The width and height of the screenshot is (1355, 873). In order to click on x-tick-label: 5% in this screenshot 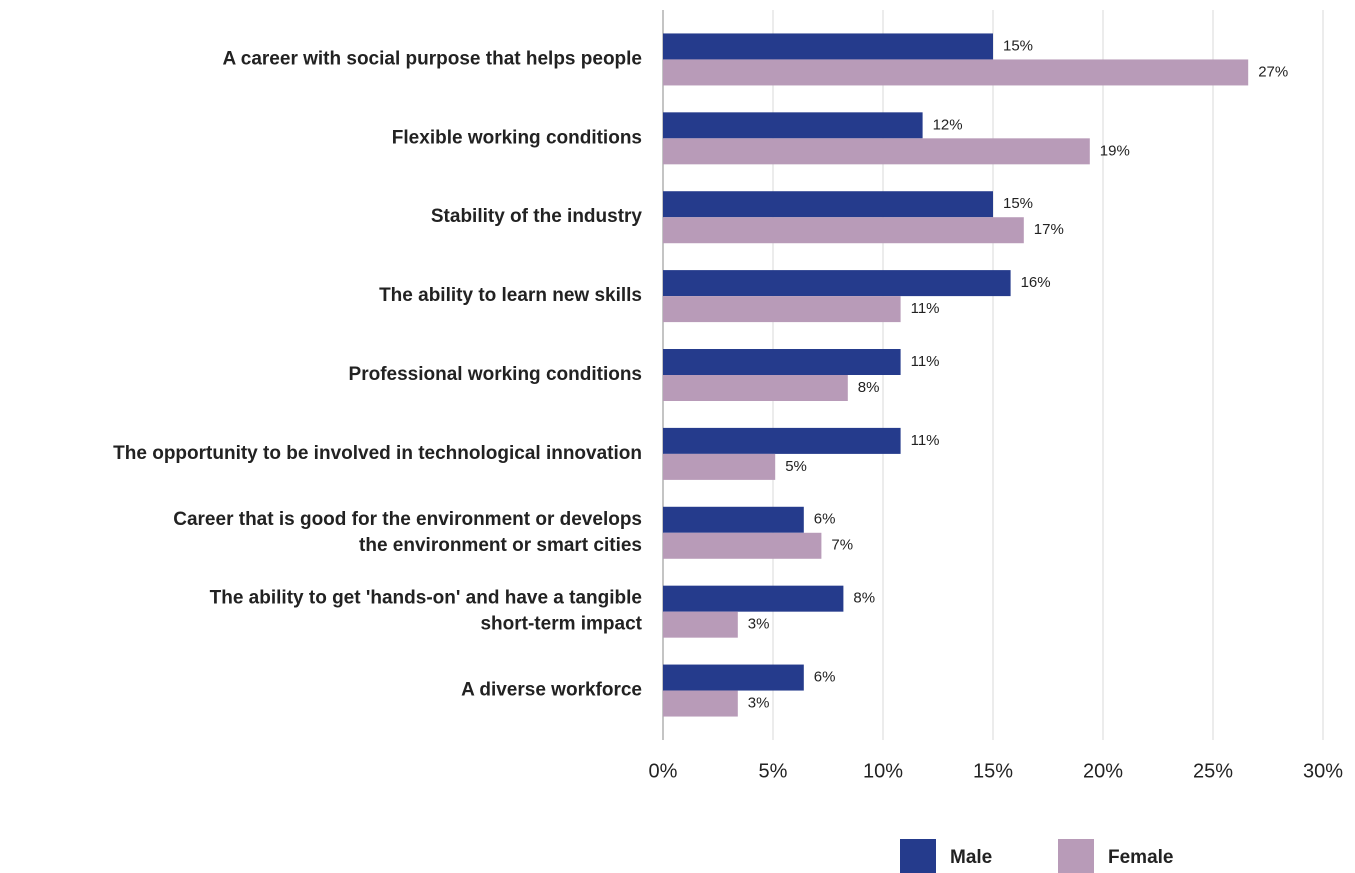, I will do `click(773, 771)`.